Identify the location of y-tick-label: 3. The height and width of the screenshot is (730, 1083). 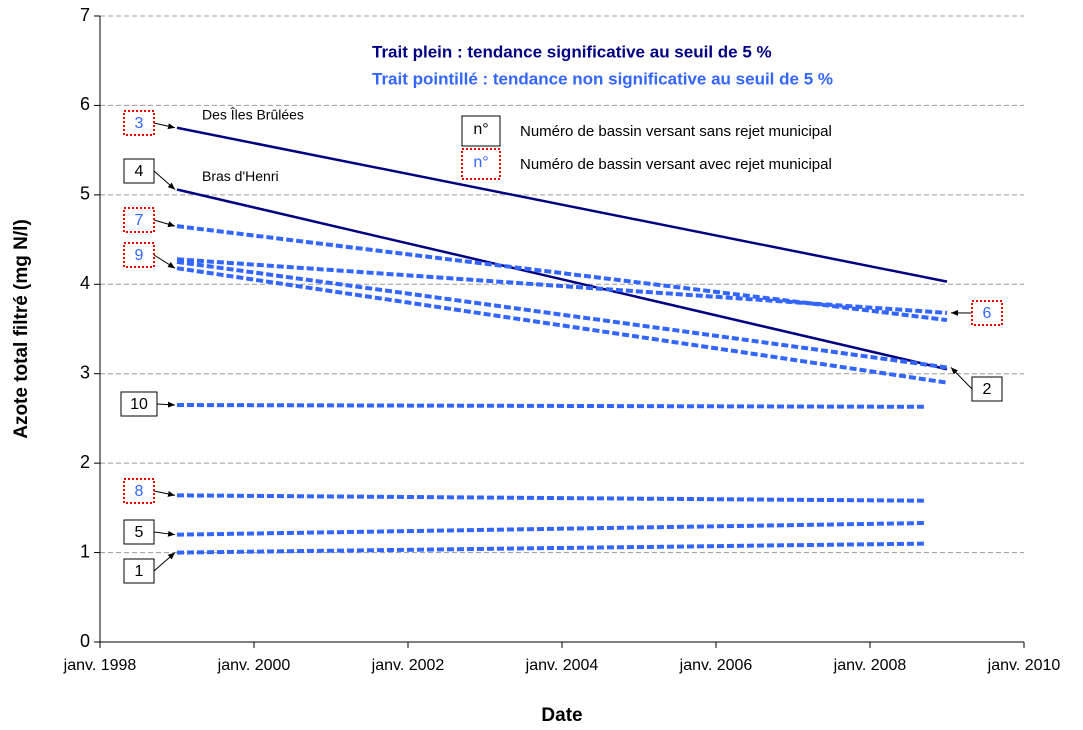
(85, 372).